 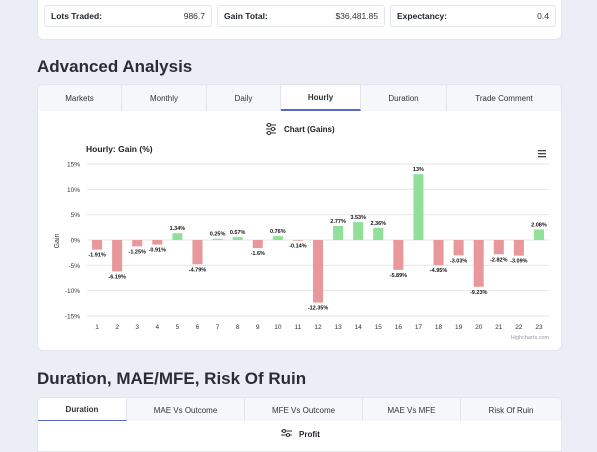 I want to click on profit-toggle-label: Profit, so click(x=309, y=434).